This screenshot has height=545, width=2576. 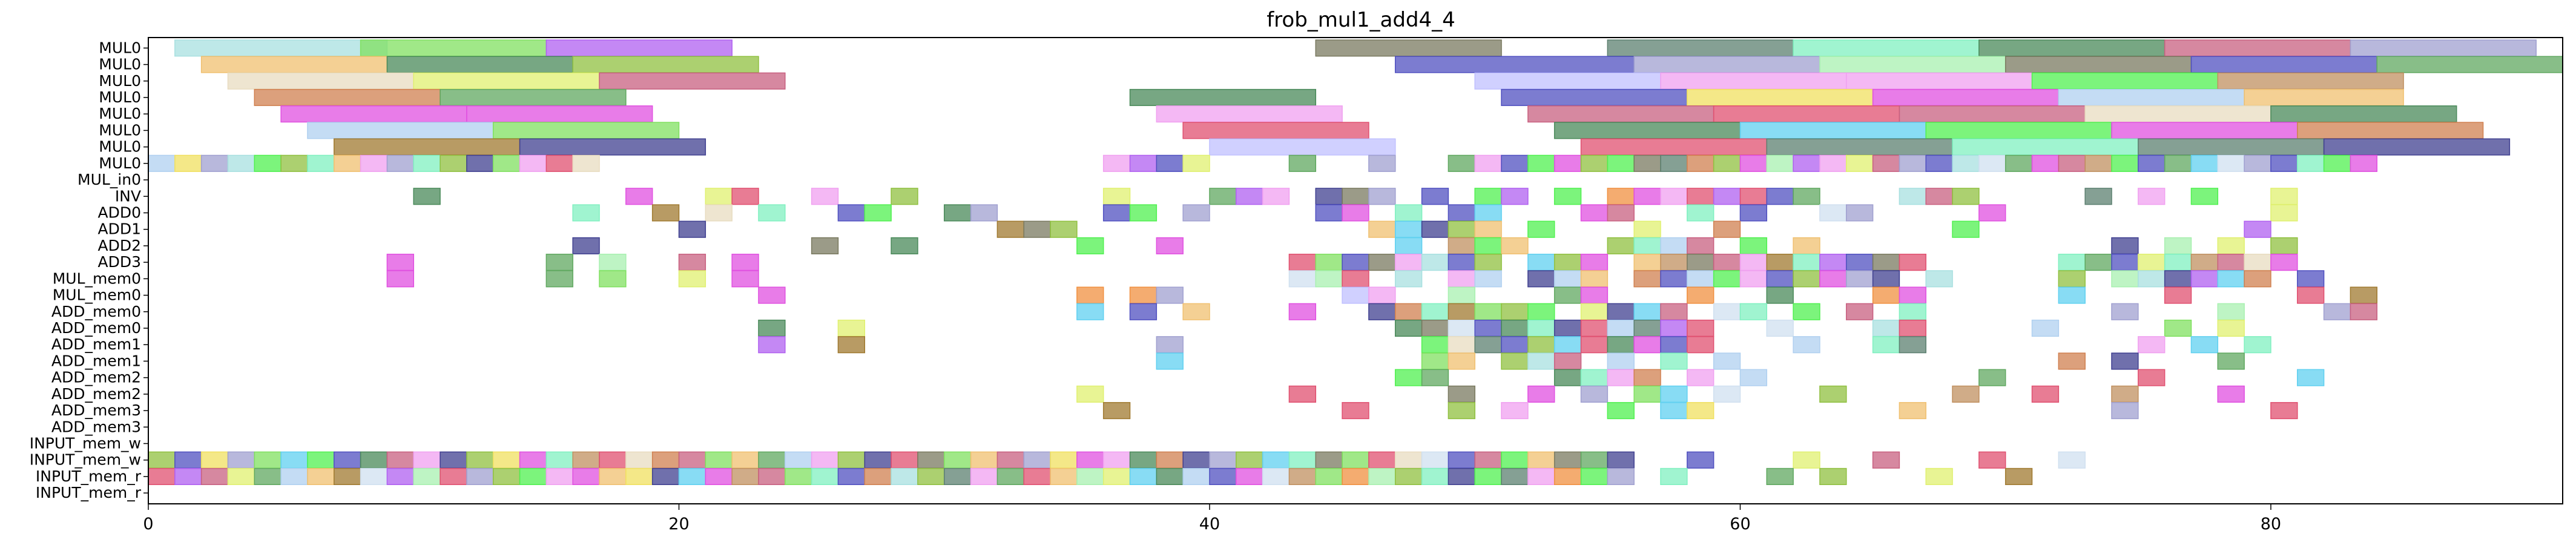 What do you see at coordinates (89, 476) in the screenshot?
I see `y-tick-label: INPUT_mem_r` at bounding box center [89, 476].